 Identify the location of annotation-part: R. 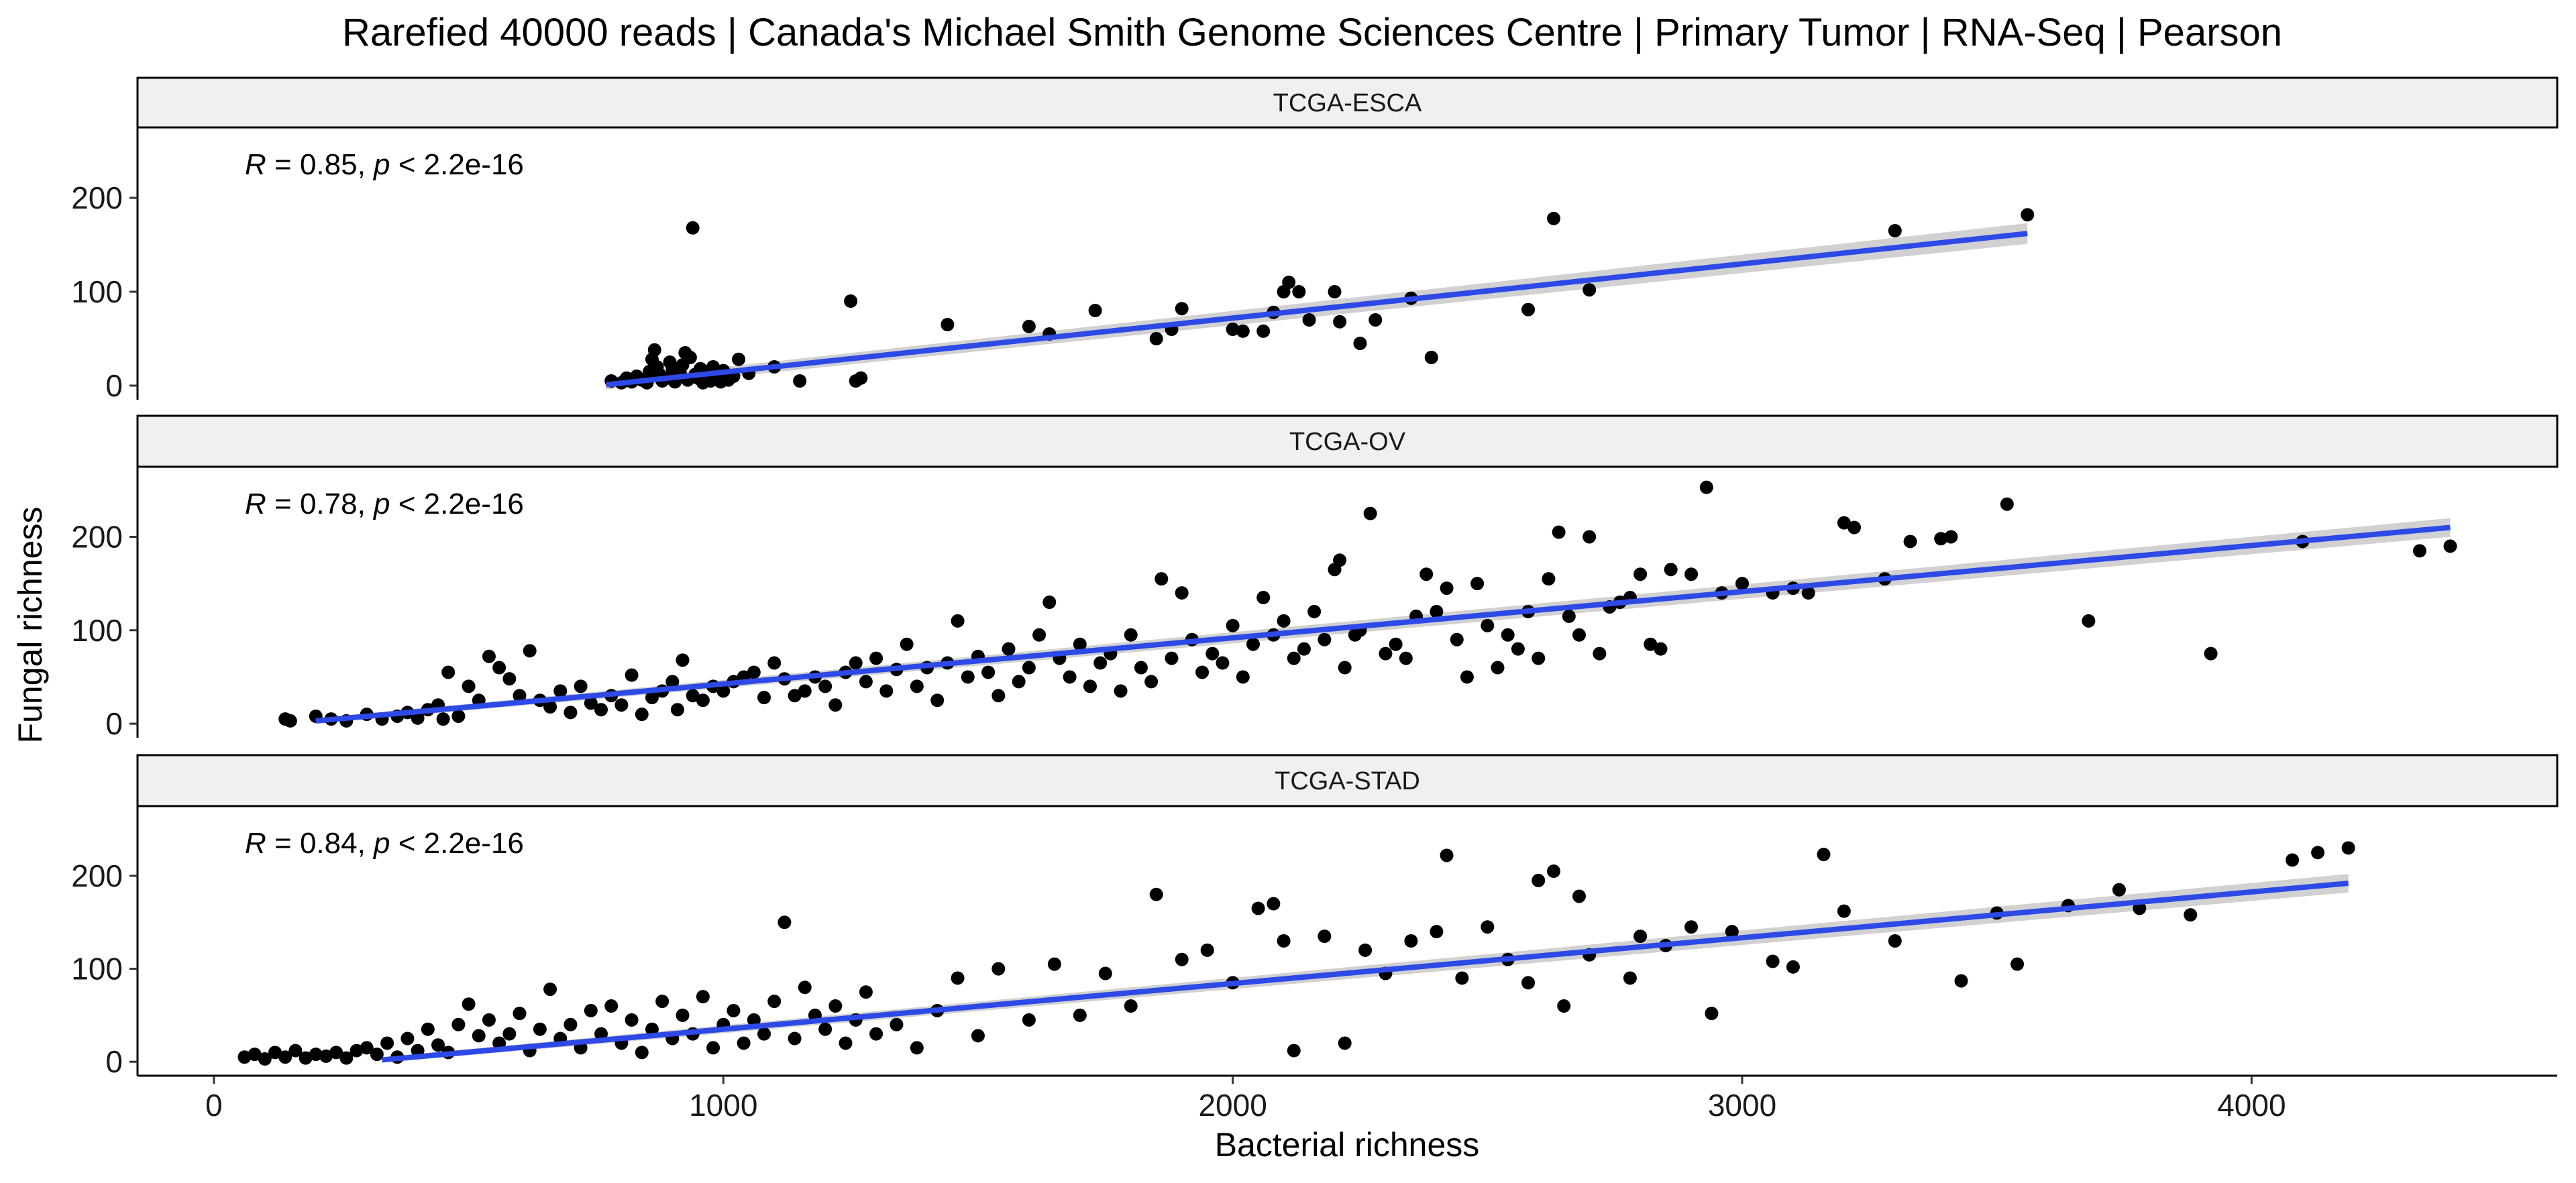
(255, 164).